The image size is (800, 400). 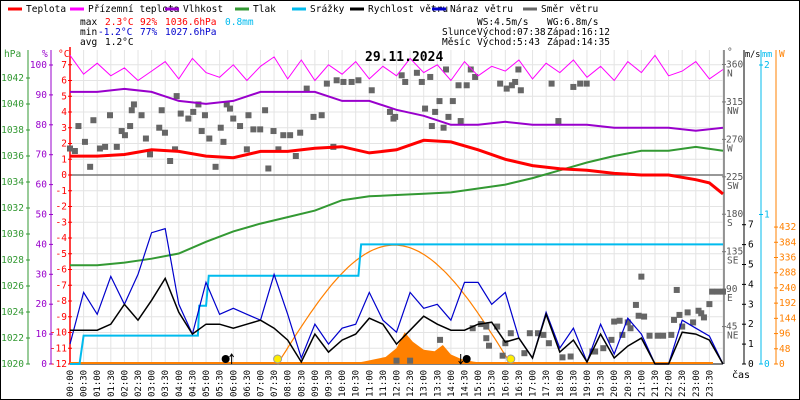 What do you see at coordinates (12, 234) in the screenshot?
I see `pressure-tick-label: 1030` at bounding box center [12, 234].